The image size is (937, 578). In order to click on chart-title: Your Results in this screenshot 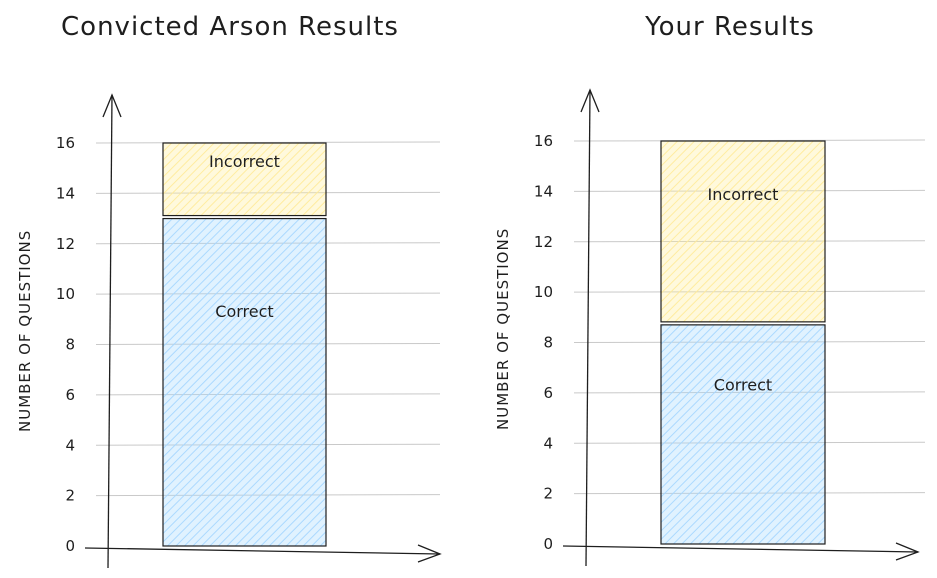, I will do `click(730, 27)`.